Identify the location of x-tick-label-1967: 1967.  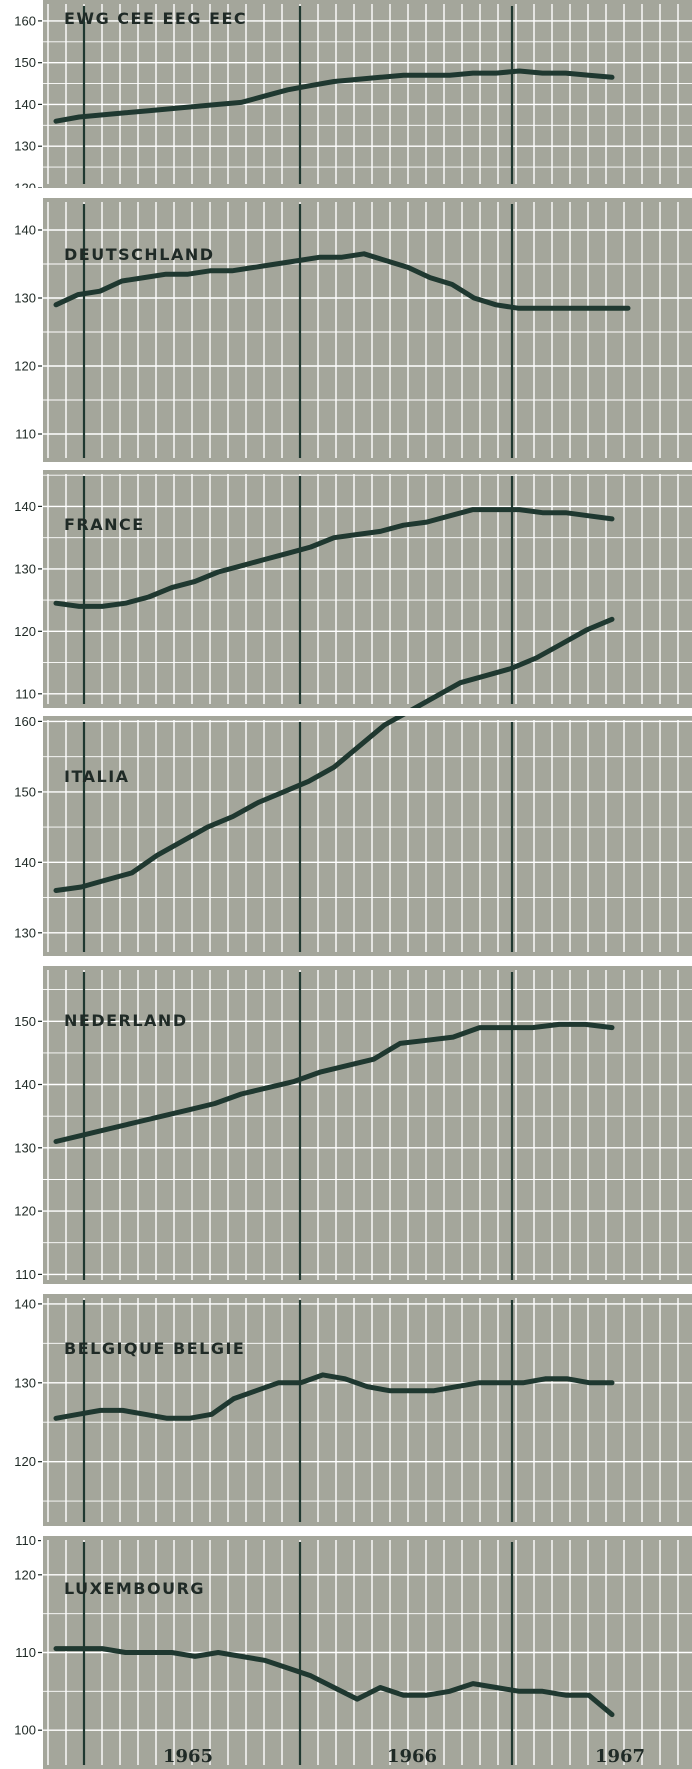
(620, 1756).